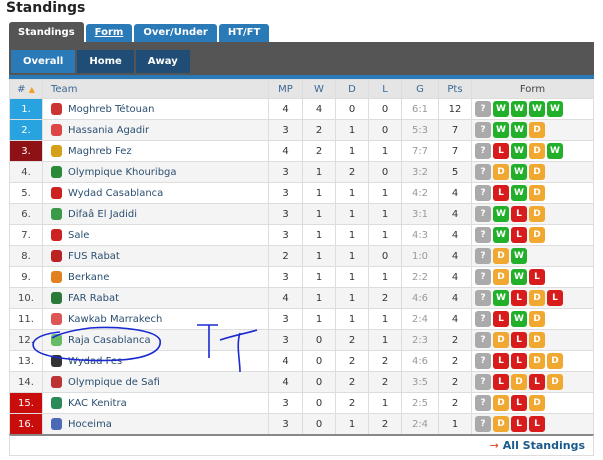 This screenshot has width=603, height=460. I want to click on team-name: Berkane, so click(89, 277).